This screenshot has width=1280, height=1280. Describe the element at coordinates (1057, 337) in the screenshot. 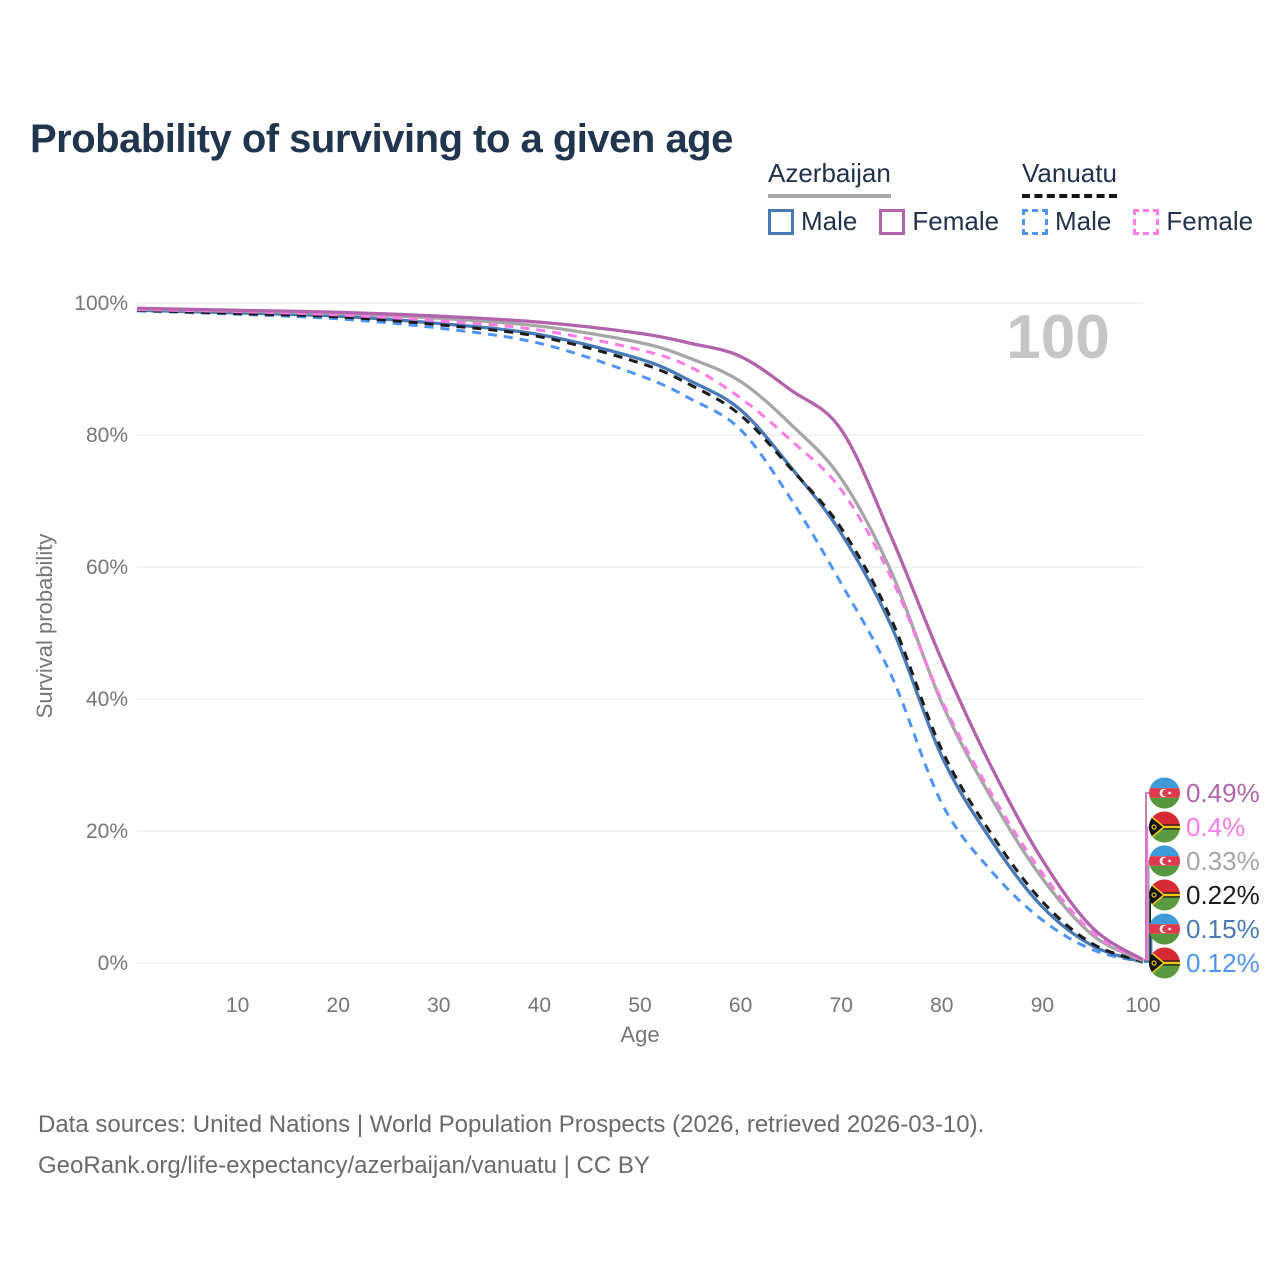

I see `hover-age-watermark: 100` at that location.